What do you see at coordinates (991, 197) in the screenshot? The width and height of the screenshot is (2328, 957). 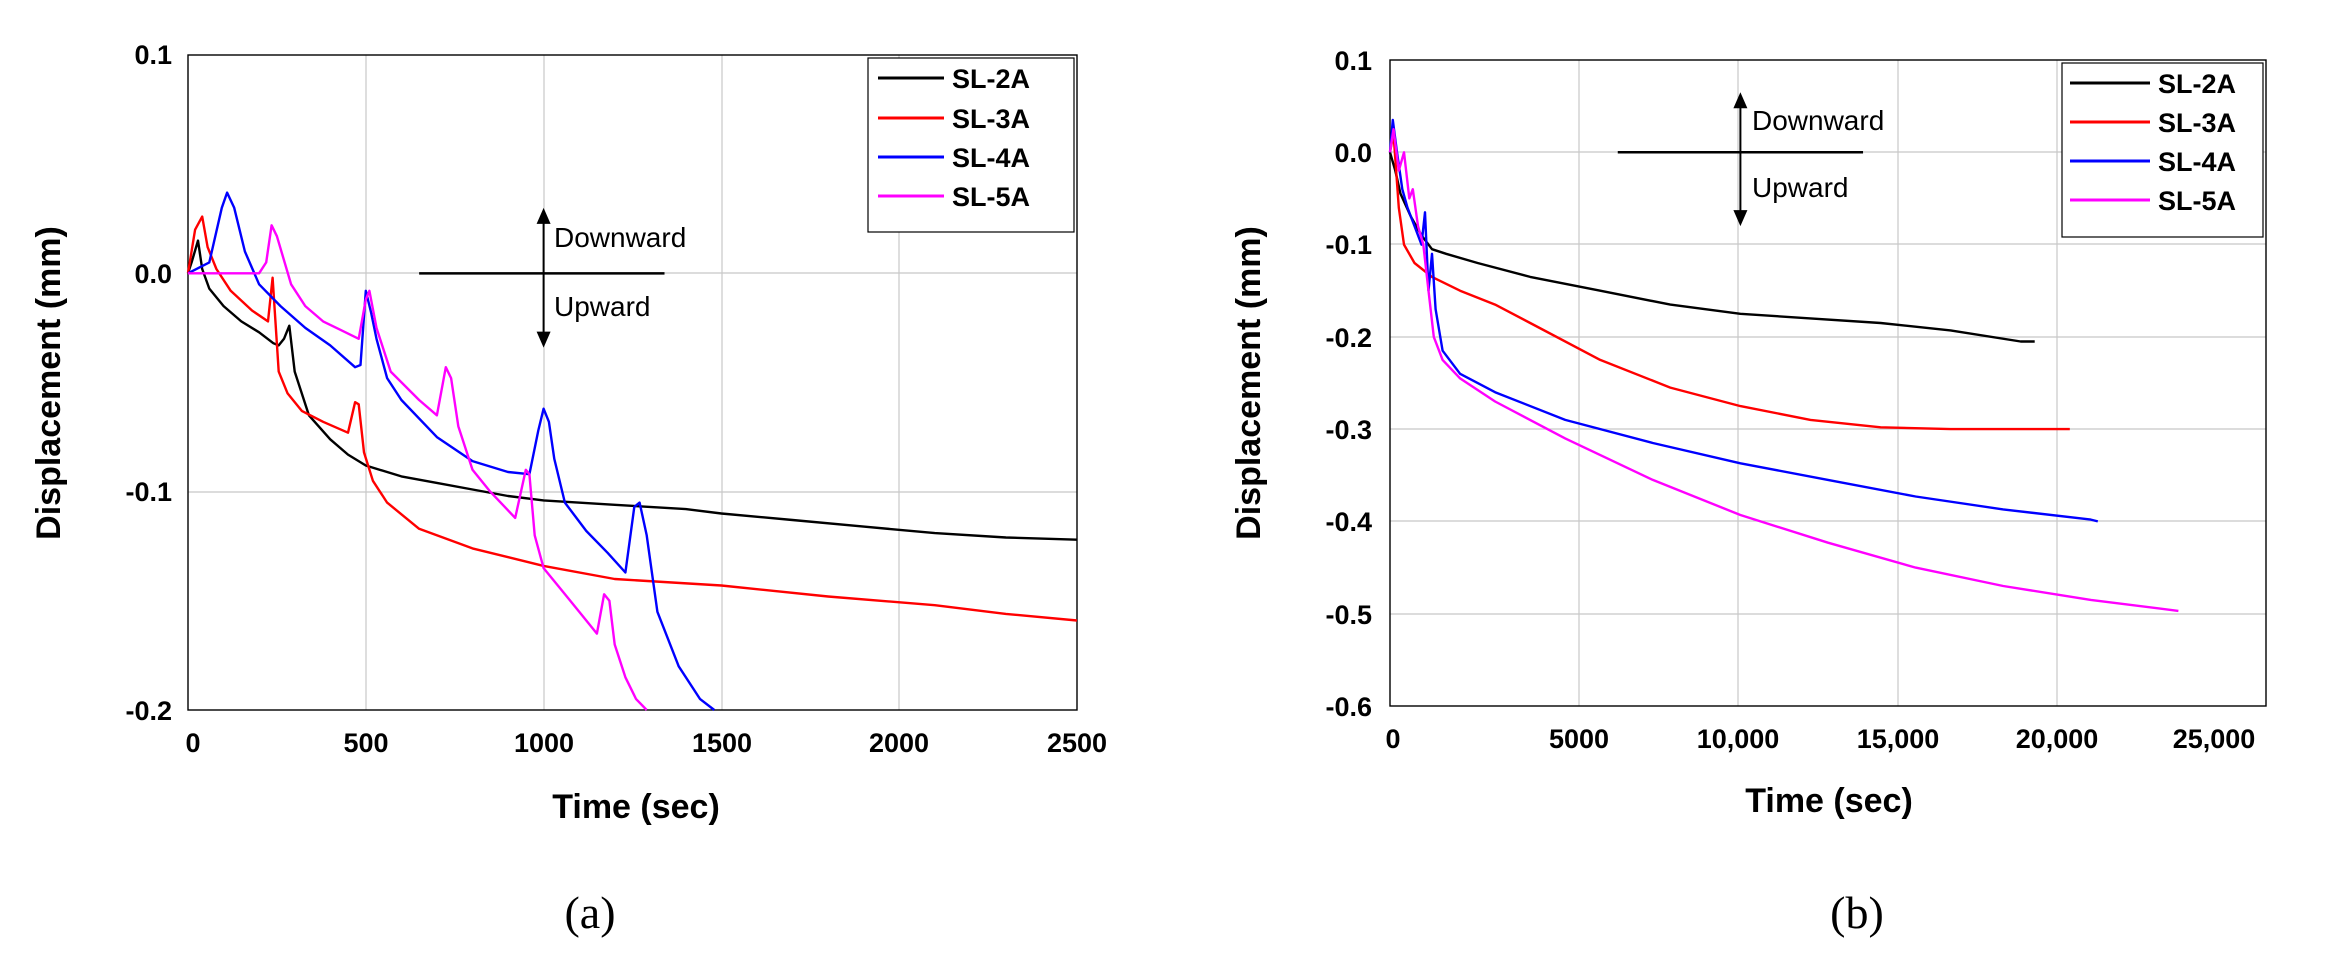 I see `panel-a-legend-label-sl-5a: SL-5A` at bounding box center [991, 197].